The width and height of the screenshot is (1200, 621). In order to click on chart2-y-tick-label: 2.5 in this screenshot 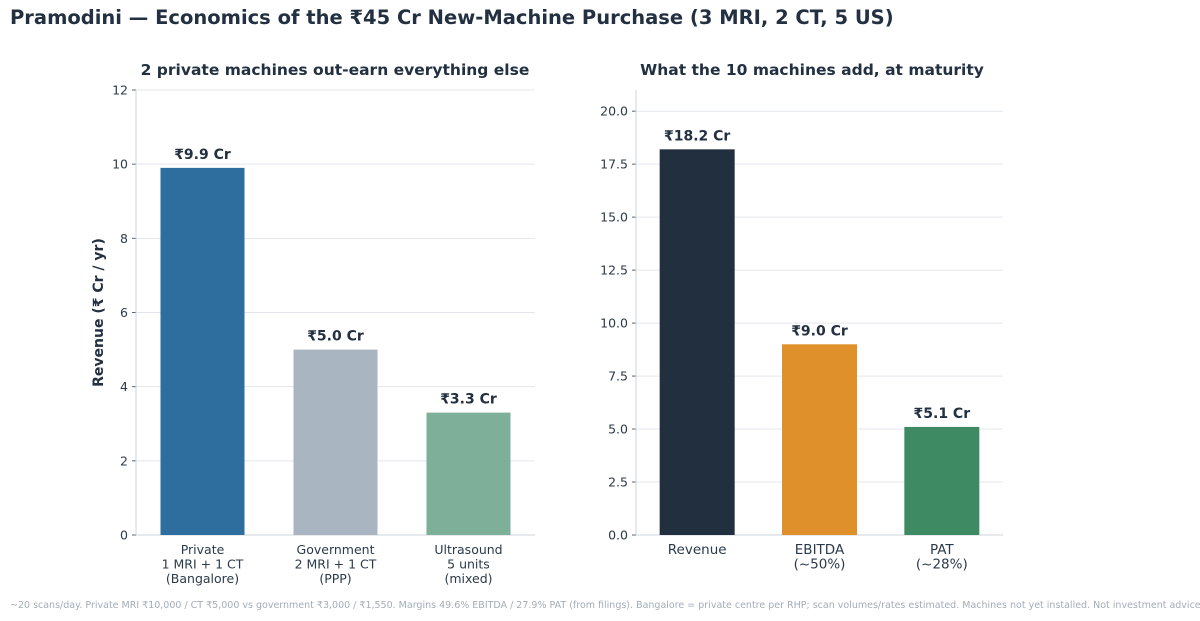, I will do `click(618, 482)`.